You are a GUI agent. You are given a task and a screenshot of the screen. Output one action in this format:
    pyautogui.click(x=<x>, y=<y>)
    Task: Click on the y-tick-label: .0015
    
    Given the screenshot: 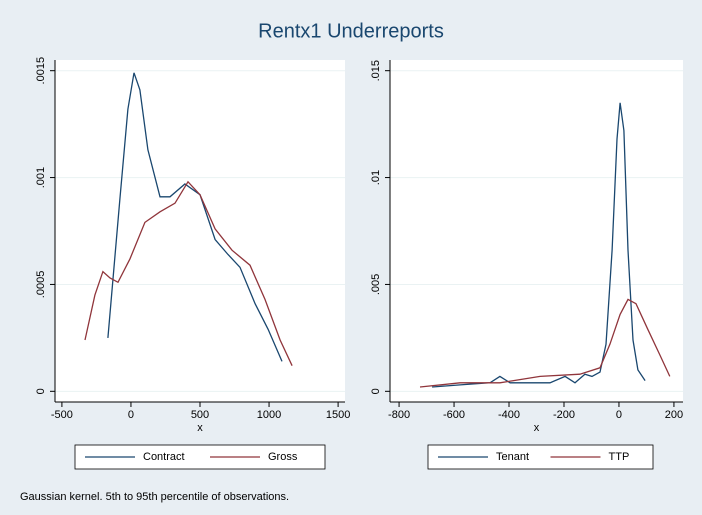 What is the action you would take?
    pyautogui.click(x=41, y=71)
    